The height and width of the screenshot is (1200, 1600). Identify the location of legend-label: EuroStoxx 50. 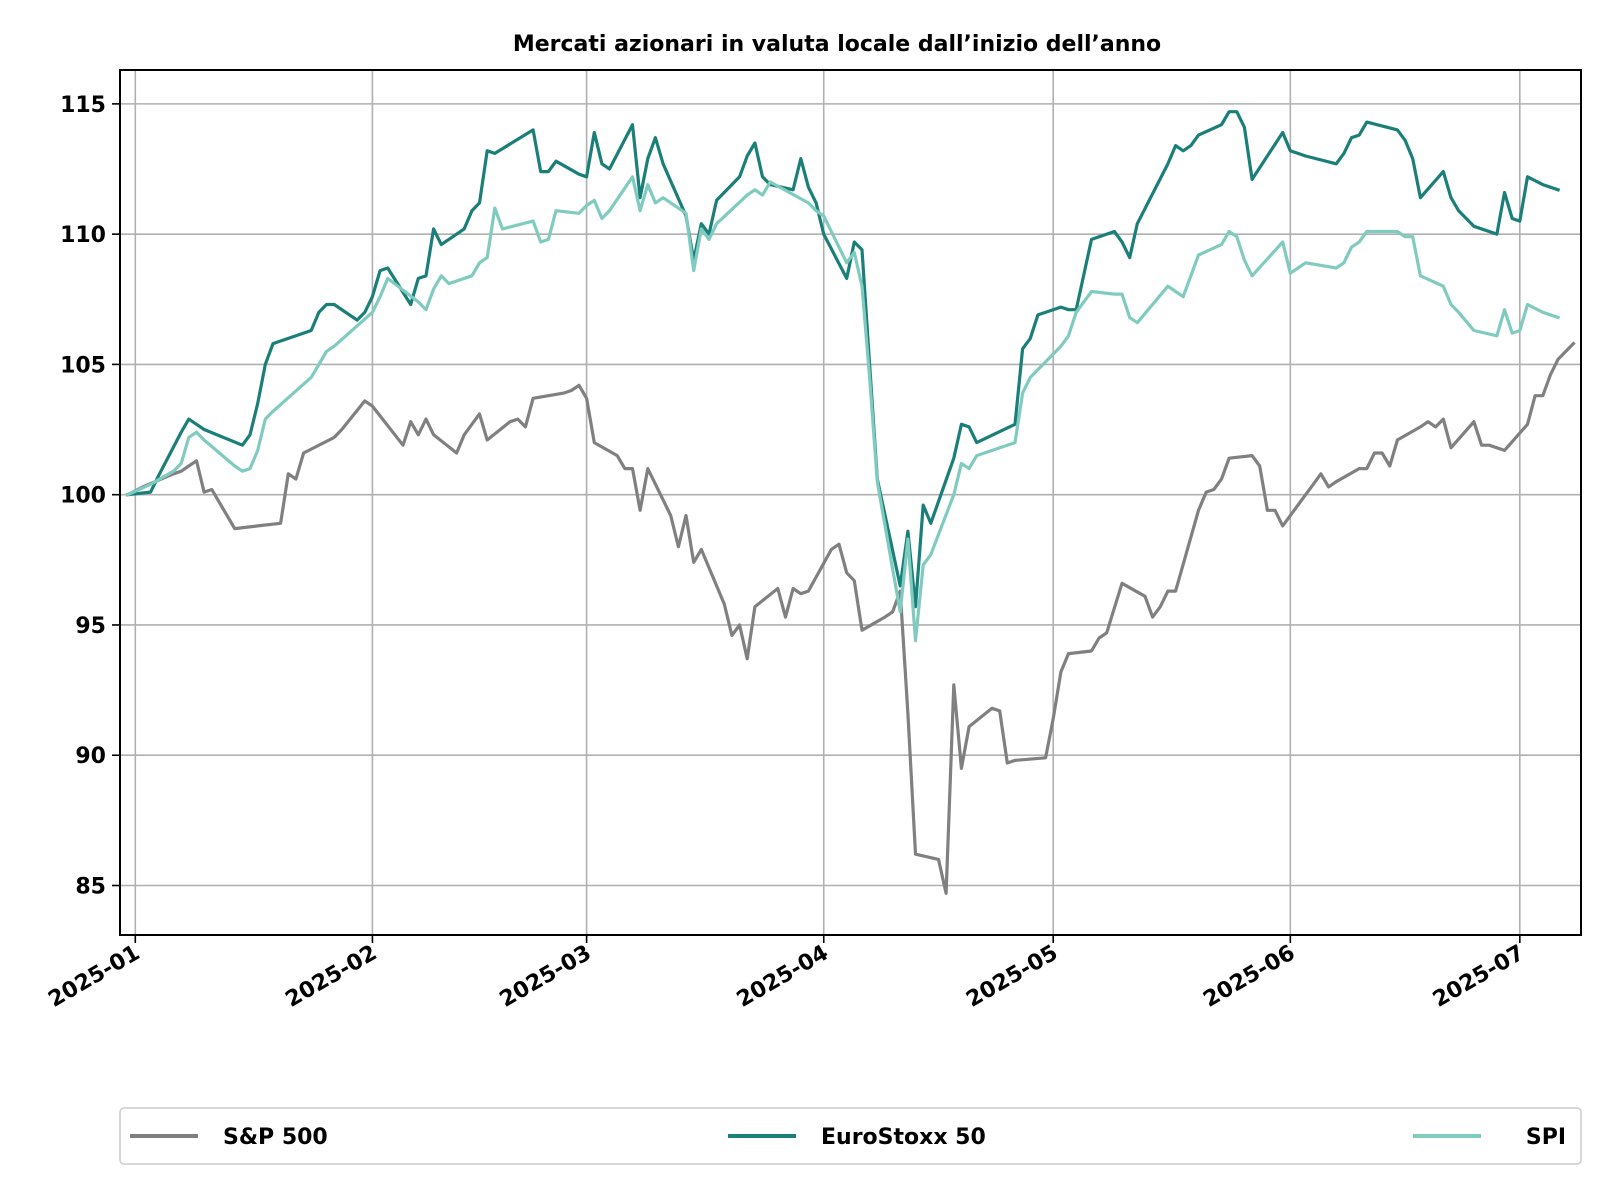
(903, 1137).